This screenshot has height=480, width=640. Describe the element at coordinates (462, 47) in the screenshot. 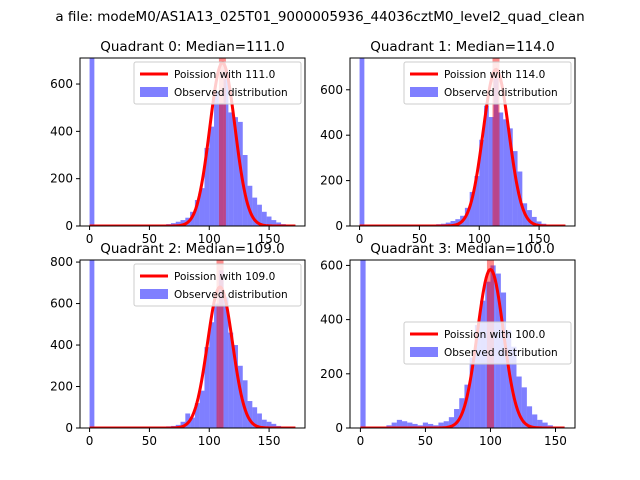

I see `subplot-title: Quadrant 1: Median=114.0` at that location.